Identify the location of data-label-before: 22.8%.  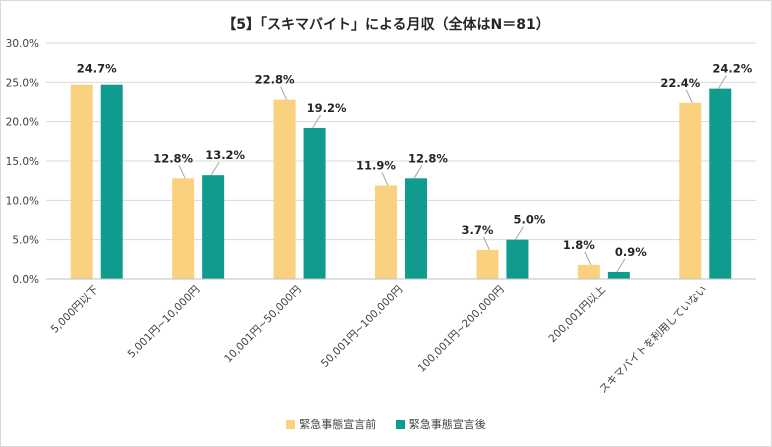
(275, 80).